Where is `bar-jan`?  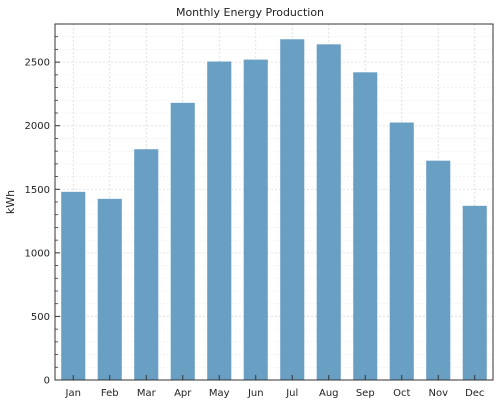 bar-jan is located at coordinates (73, 285).